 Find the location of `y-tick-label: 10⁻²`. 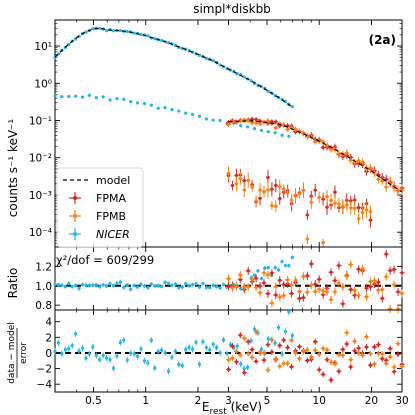

y-tick-label: 10⁻² is located at coordinates (40, 159).